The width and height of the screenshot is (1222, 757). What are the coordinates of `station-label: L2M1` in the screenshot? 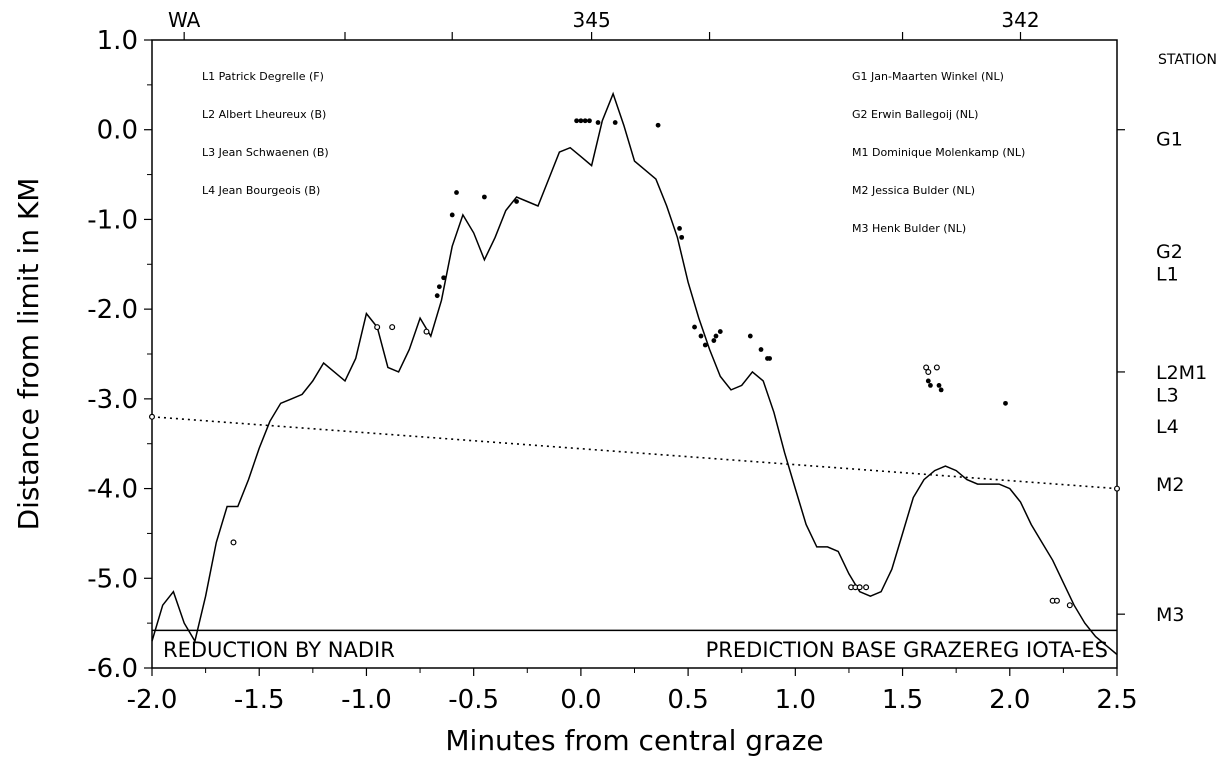 It's located at (1181, 373).